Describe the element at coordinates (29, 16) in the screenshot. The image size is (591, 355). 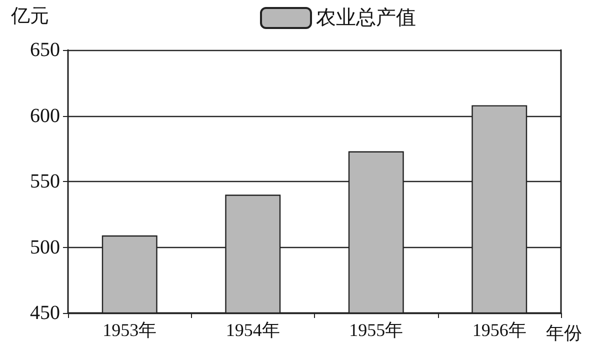
I see `y-axis-title: 亿元` at that location.